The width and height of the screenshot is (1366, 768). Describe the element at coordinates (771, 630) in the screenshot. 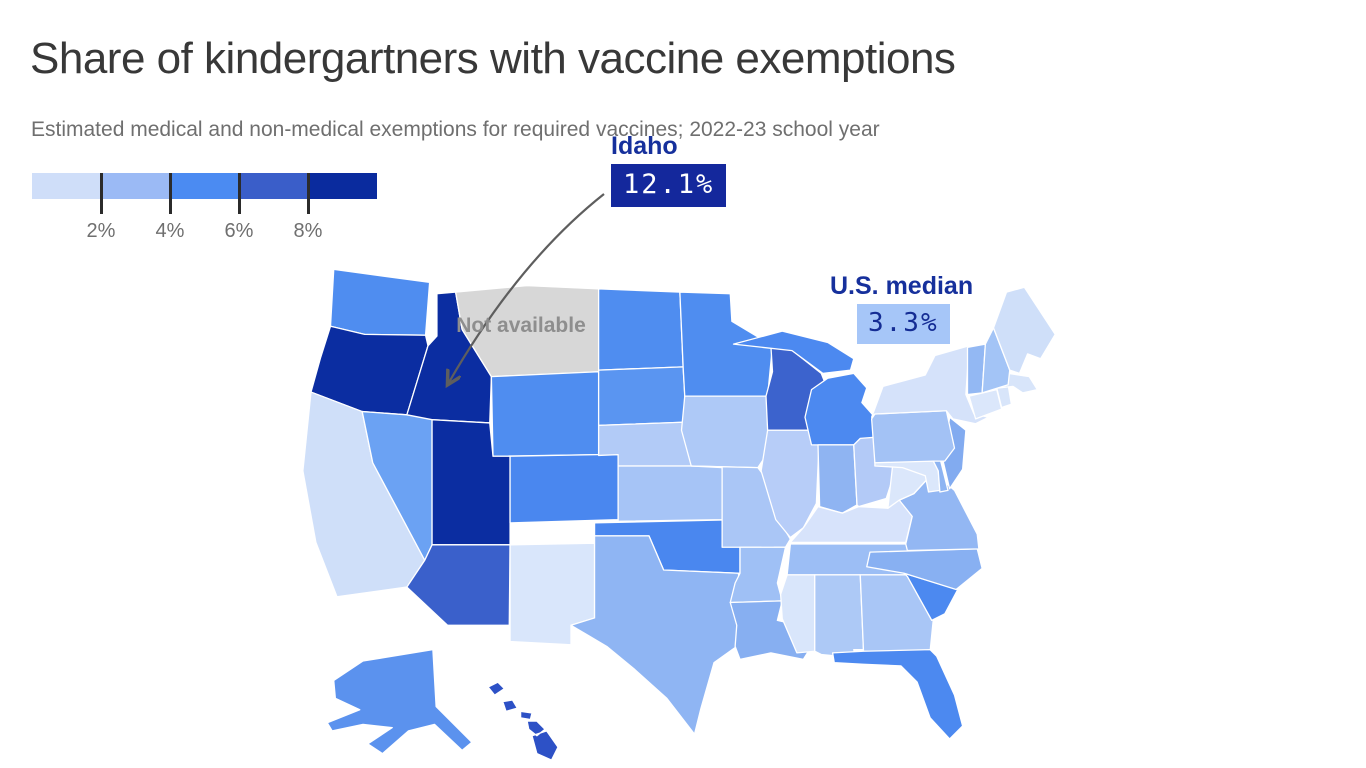

I see `state-LA: Louisiana` at that location.